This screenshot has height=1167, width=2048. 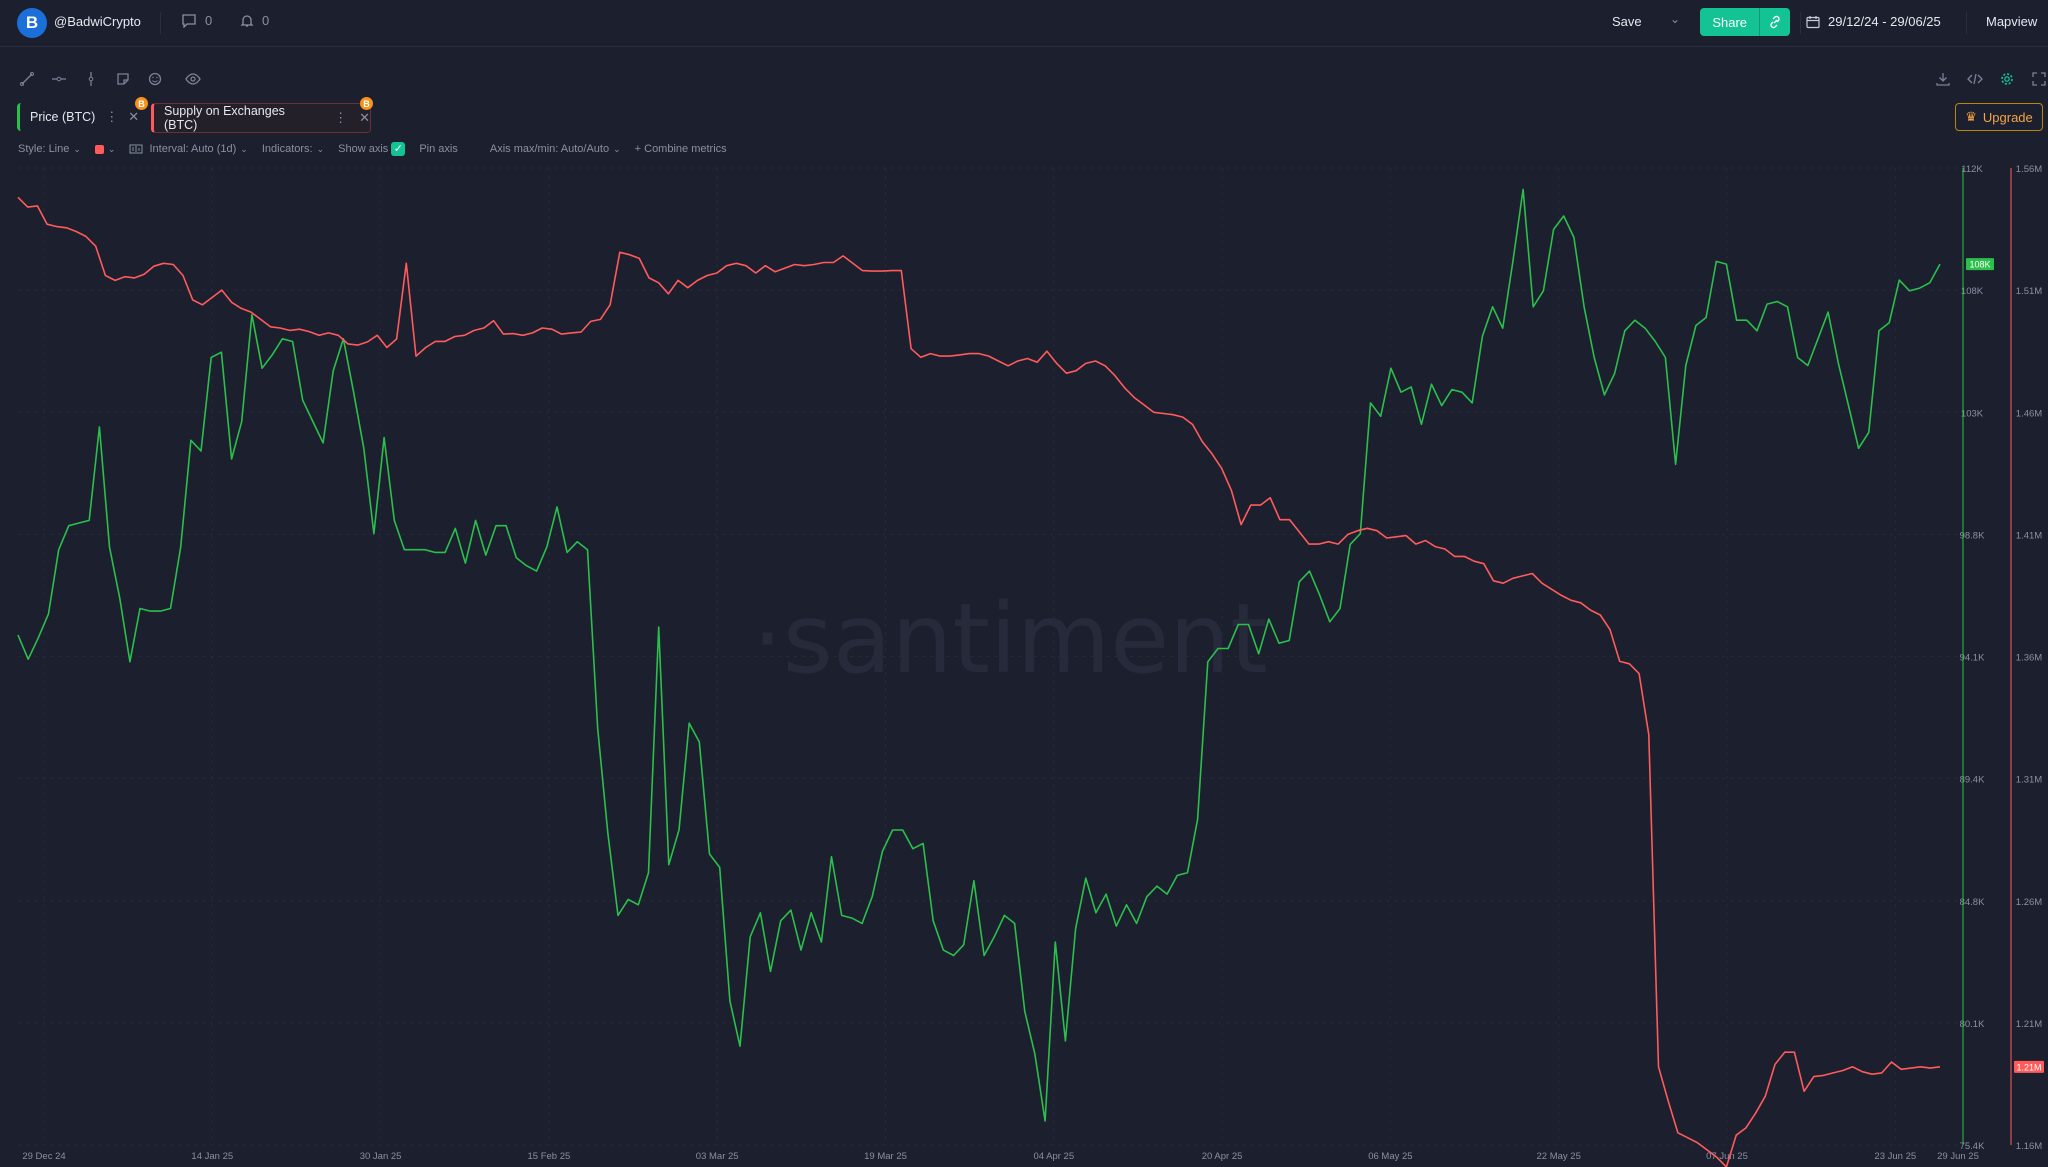 I want to click on share-button: Share, so click(x=1730, y=22).